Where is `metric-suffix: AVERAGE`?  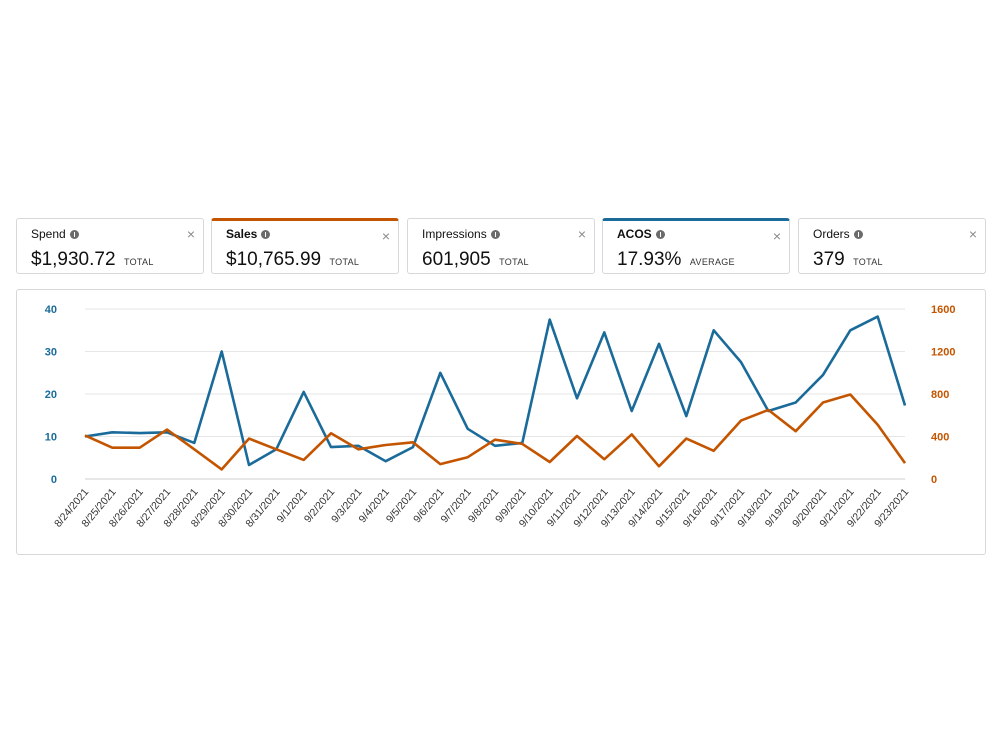
metric-suffix: AVERAGE is located at coordinates (712, 262).